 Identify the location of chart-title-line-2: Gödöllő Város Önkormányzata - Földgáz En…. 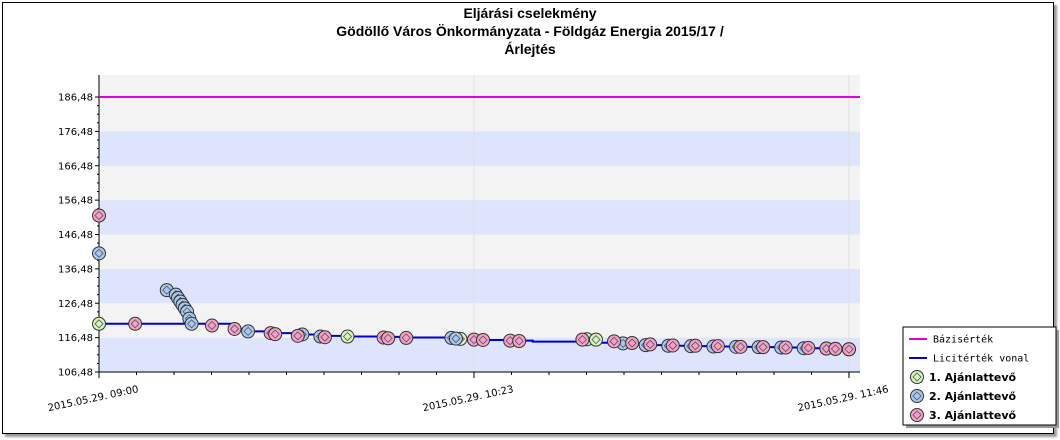
(530, 31).